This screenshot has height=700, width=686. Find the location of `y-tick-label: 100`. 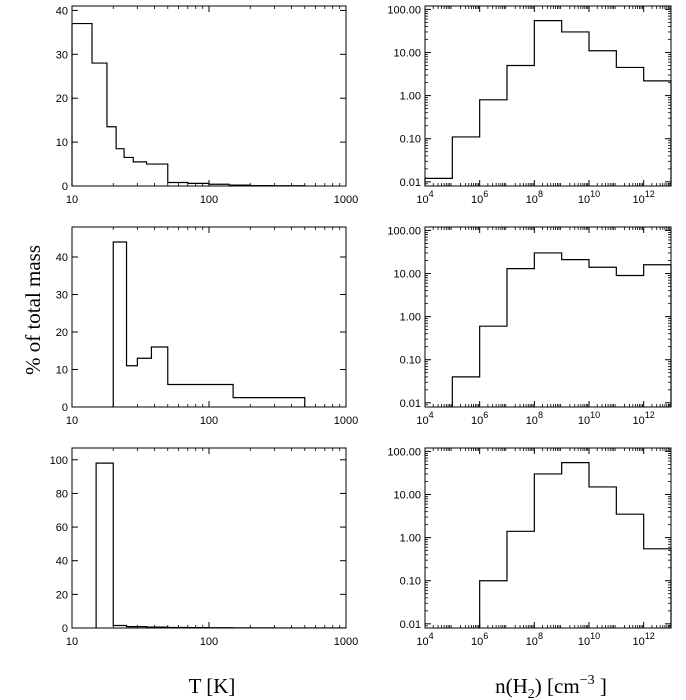

y-tick-label: 100 is located at coordinates (59, 461).